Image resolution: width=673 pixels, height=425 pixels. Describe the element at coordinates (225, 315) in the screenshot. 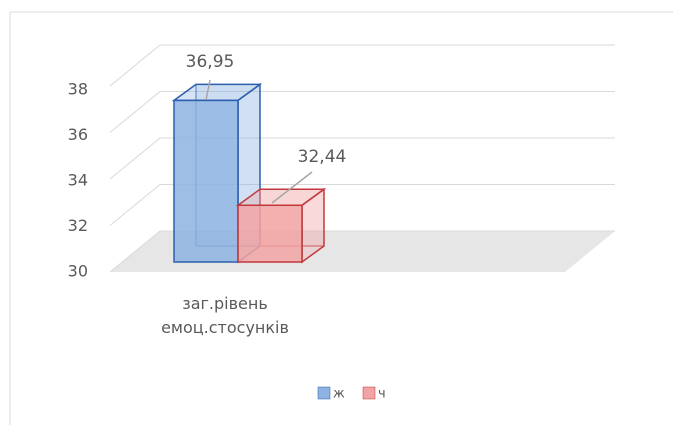

I see `x-tick-label: заг.рівень емоц.стосунків` at that location.